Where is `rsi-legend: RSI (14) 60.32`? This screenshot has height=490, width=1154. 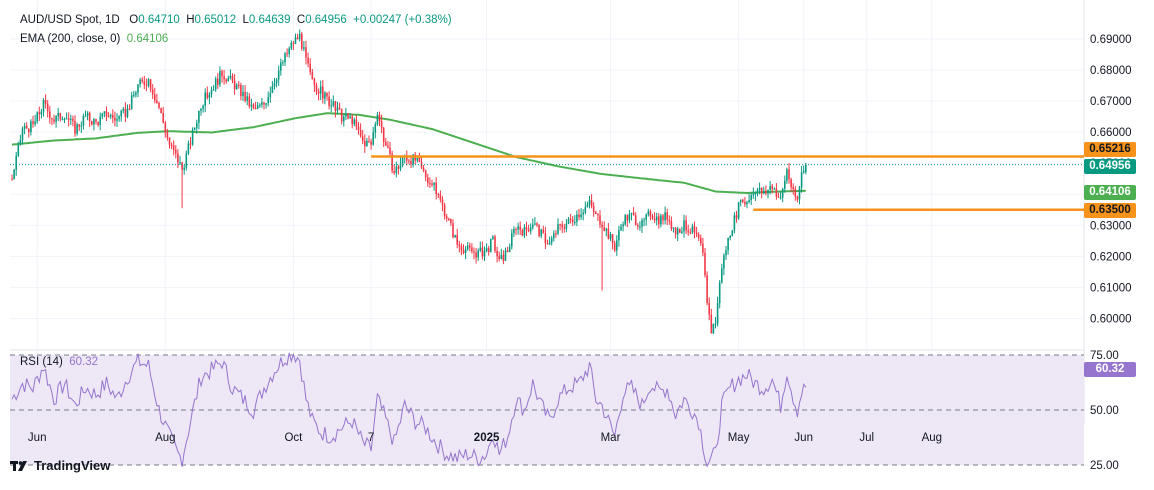
rsi-legend: RSI (14) 60.32 is located at coordinates (59, 362).